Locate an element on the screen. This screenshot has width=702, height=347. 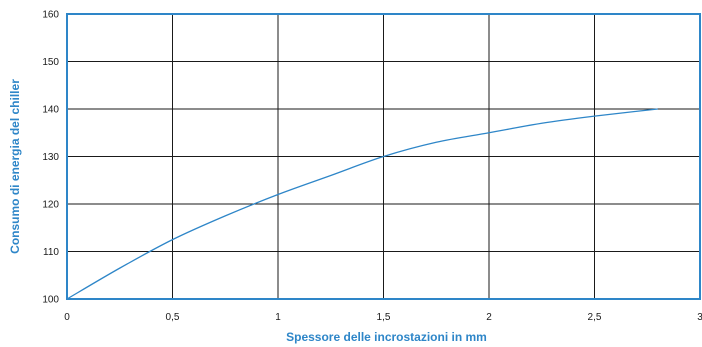
x-tick-labels: 0 0,5 1 1,5 2 2,5 3 is located at coordinates (383, 317).